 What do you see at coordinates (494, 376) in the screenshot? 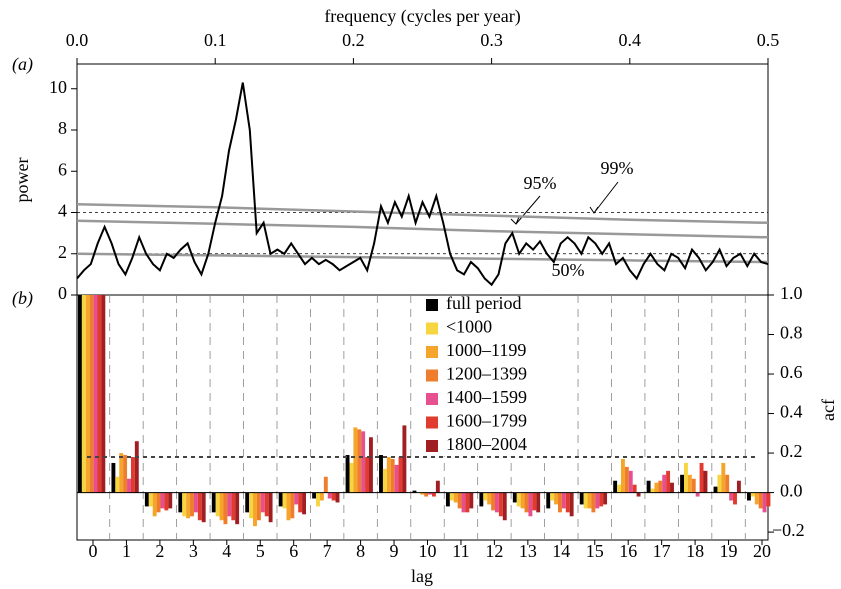
I see `legend-box` at bounding box center [494, 376].